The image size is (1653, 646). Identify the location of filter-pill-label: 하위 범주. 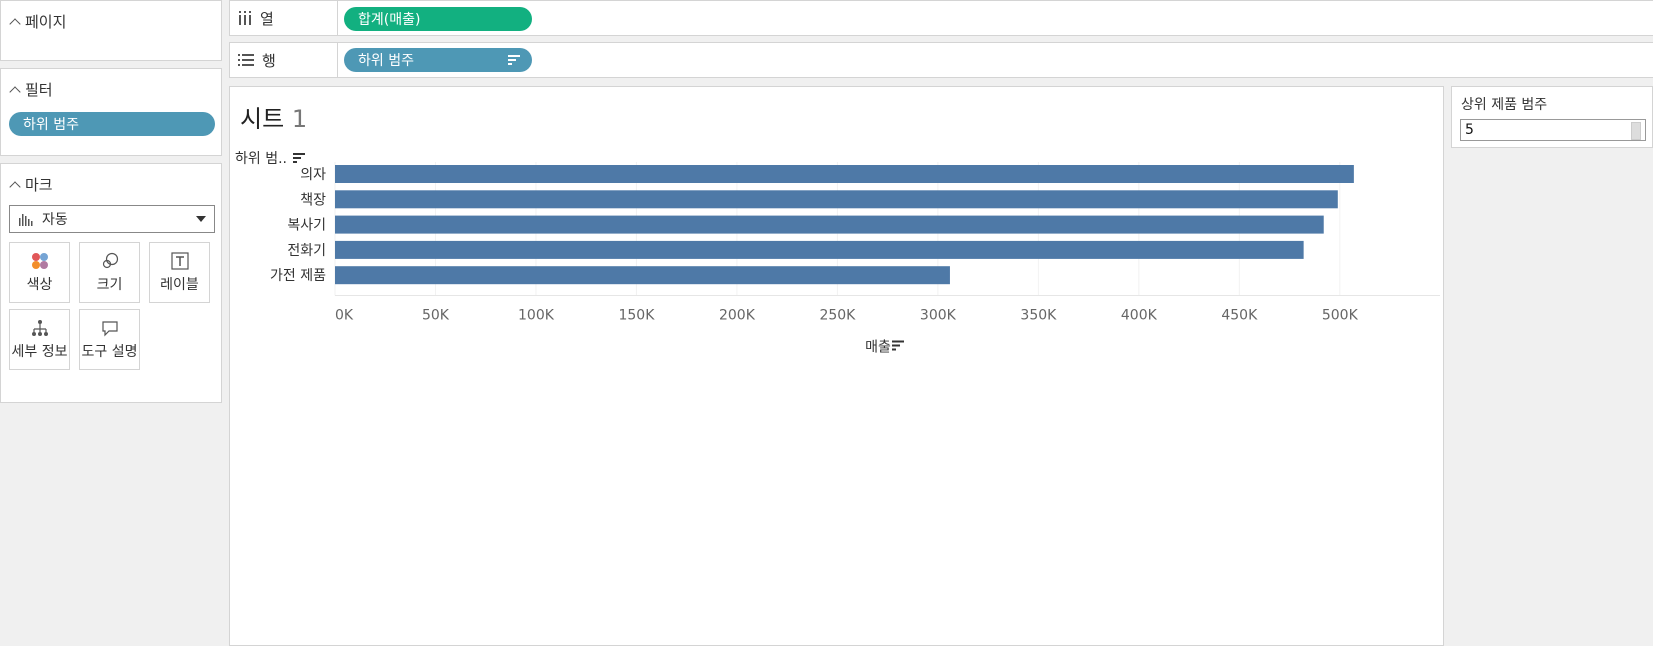
(51, 125).